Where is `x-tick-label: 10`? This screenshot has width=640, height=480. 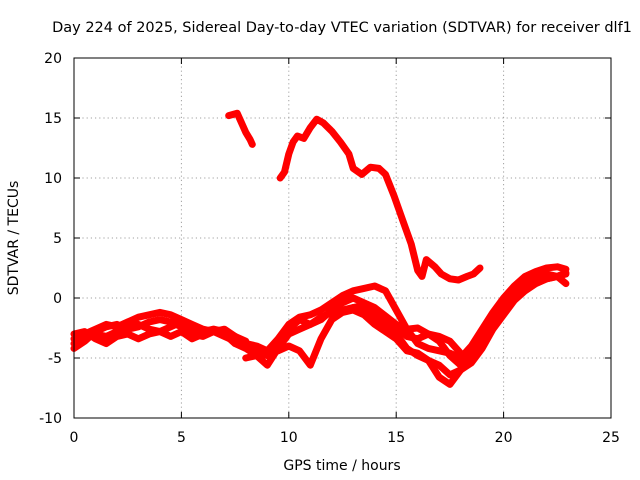
x-tick-label: 10 is located at coordinates (289, 438).